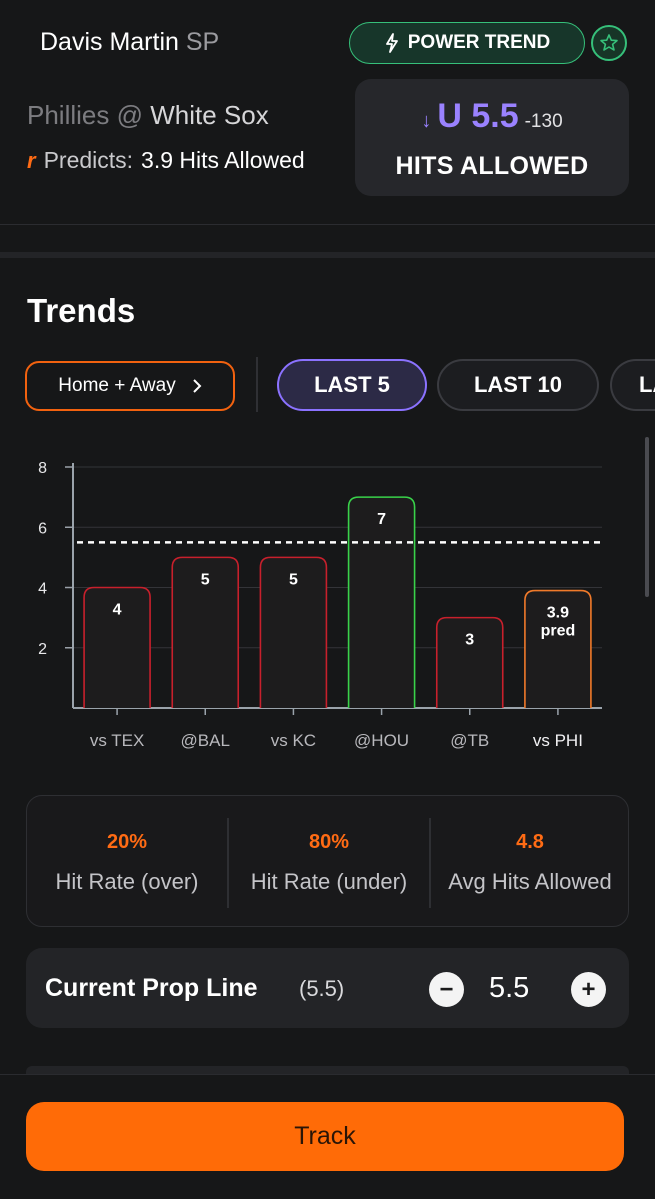 This screenshot has height=1199, width=655. What do you see at coordinates (223, 160) in the screenshot?
I see `predicts-value: 3.9 Hits Allowed` at bounding box center [223, 160].